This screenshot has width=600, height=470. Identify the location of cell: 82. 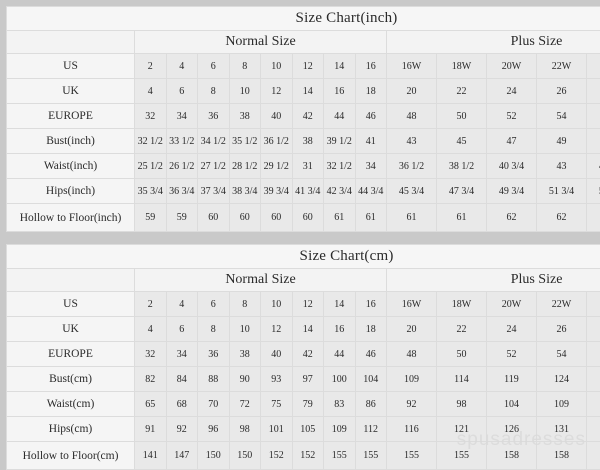
(151, 379).